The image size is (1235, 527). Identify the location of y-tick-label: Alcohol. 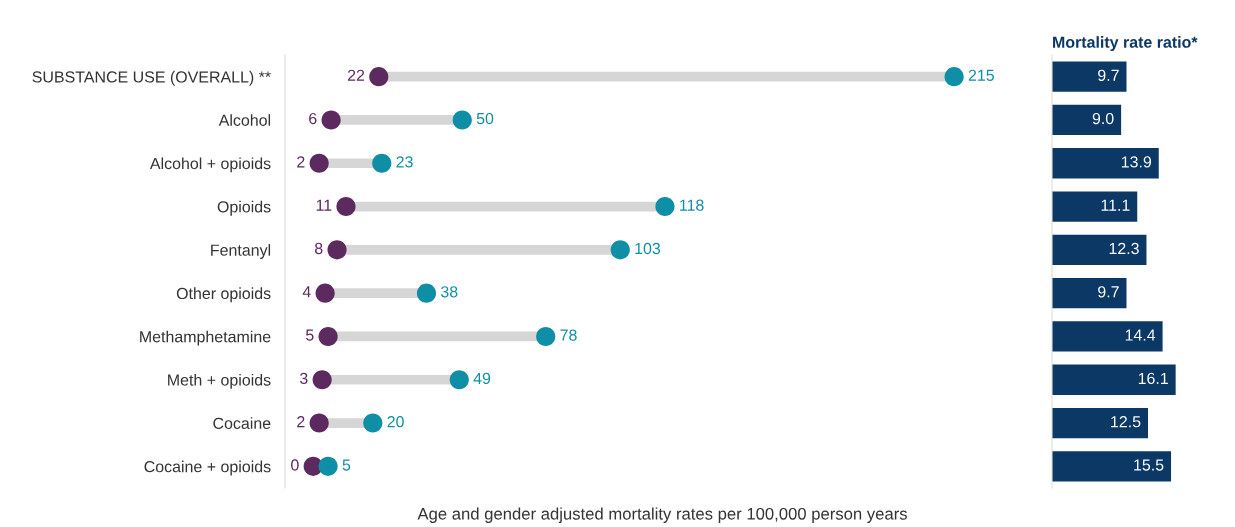
(244, 120).